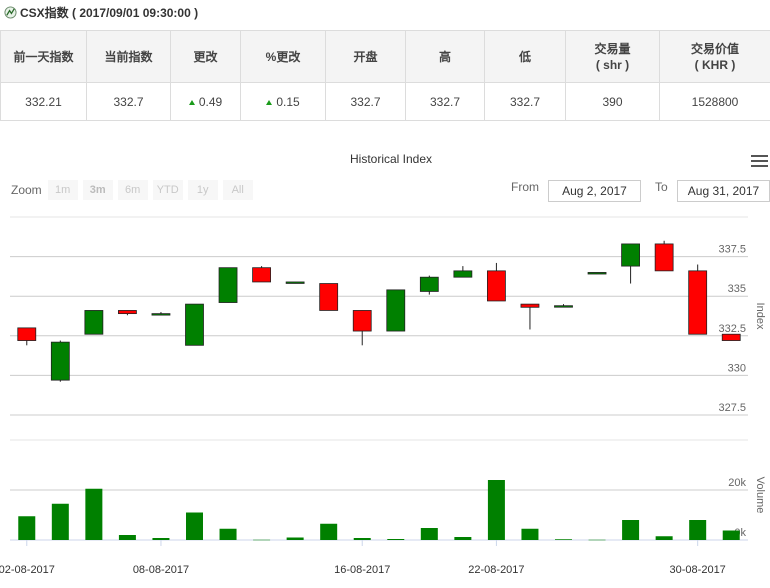 The height and width of the screenshot is (588, 770). I want to click on zoom-button-3m: 3m, so click(97, 190).